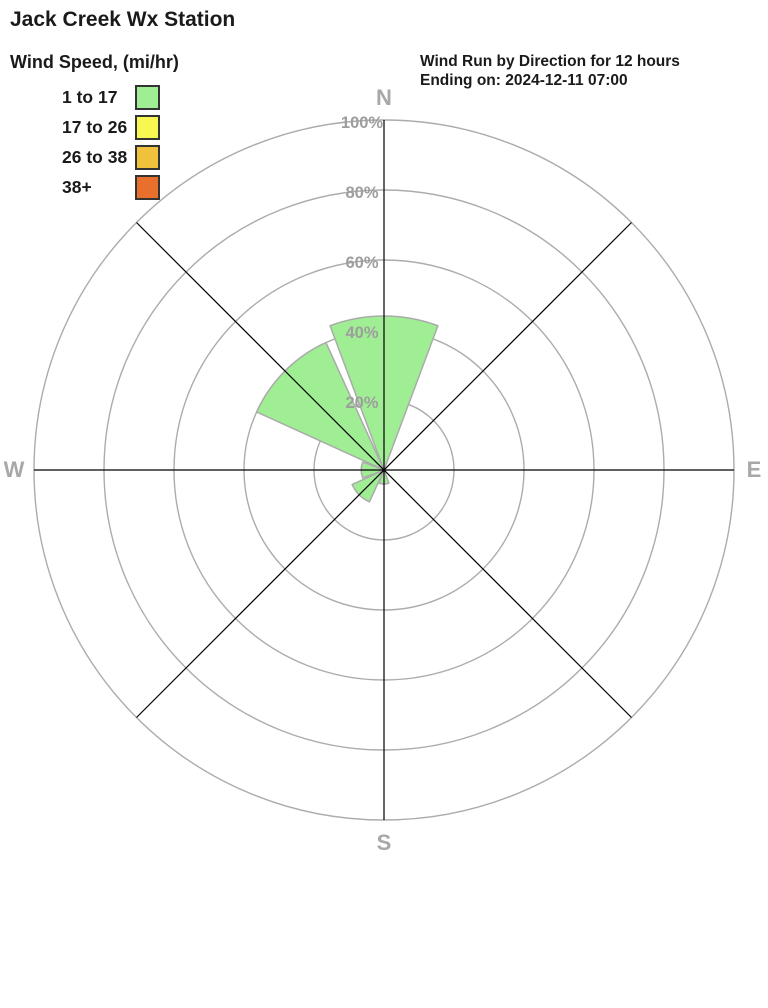 The image size is (768, 1008). What do you see at coordinates (361, 333) in the screenshot?
I see `ring-label: 40%` at bounding box center [361, 333].